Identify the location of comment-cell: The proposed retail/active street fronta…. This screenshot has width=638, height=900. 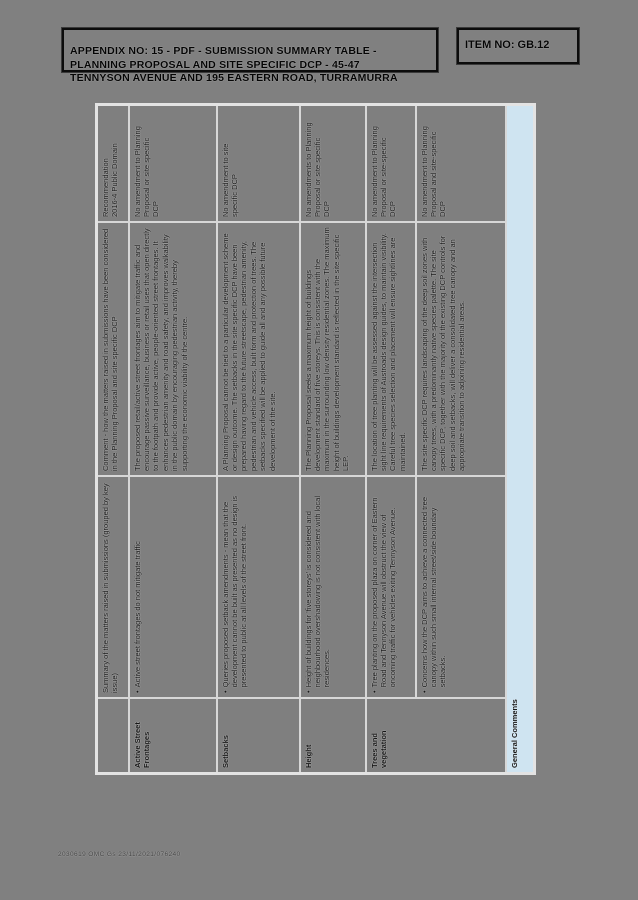
(172, 349).